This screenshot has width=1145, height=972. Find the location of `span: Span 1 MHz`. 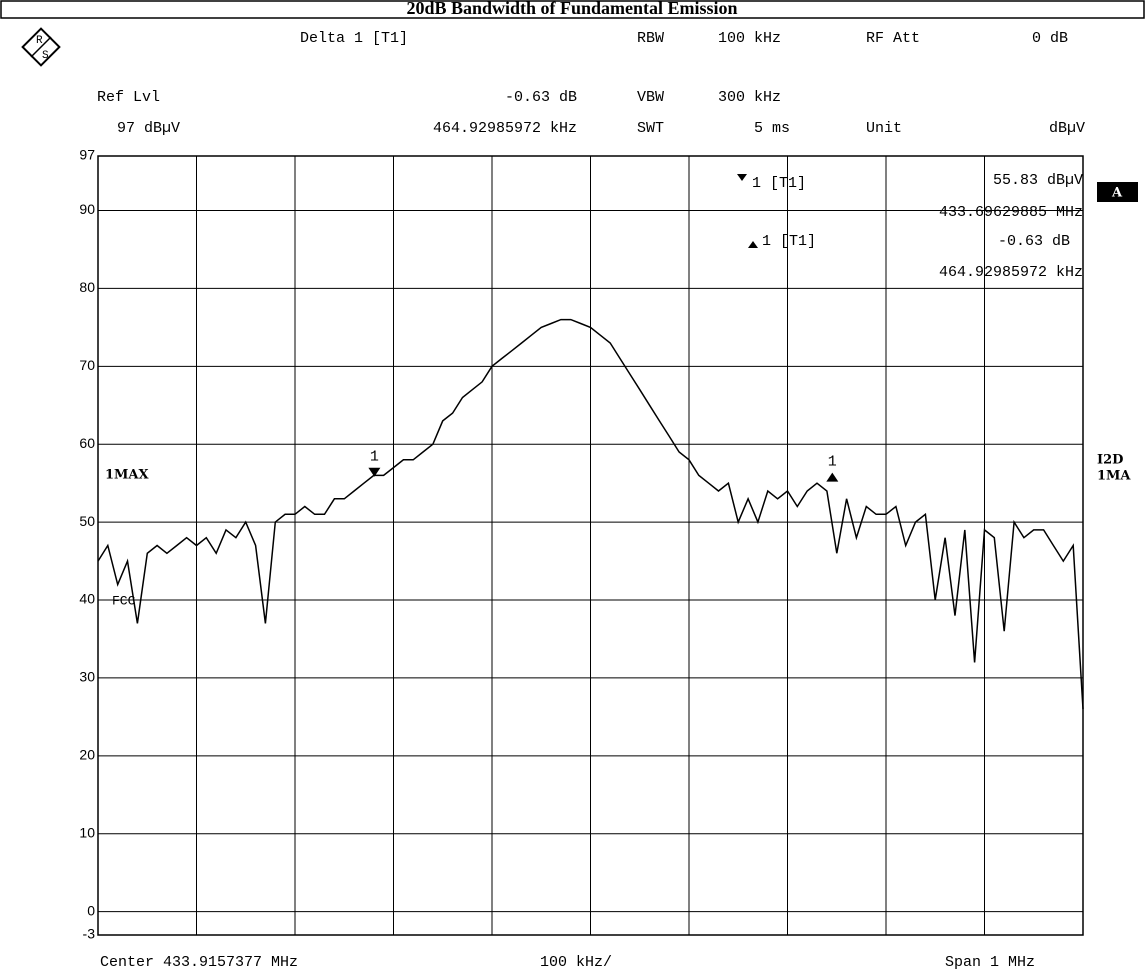

span: Span 1 MHz is located at coordinates (990, 962).